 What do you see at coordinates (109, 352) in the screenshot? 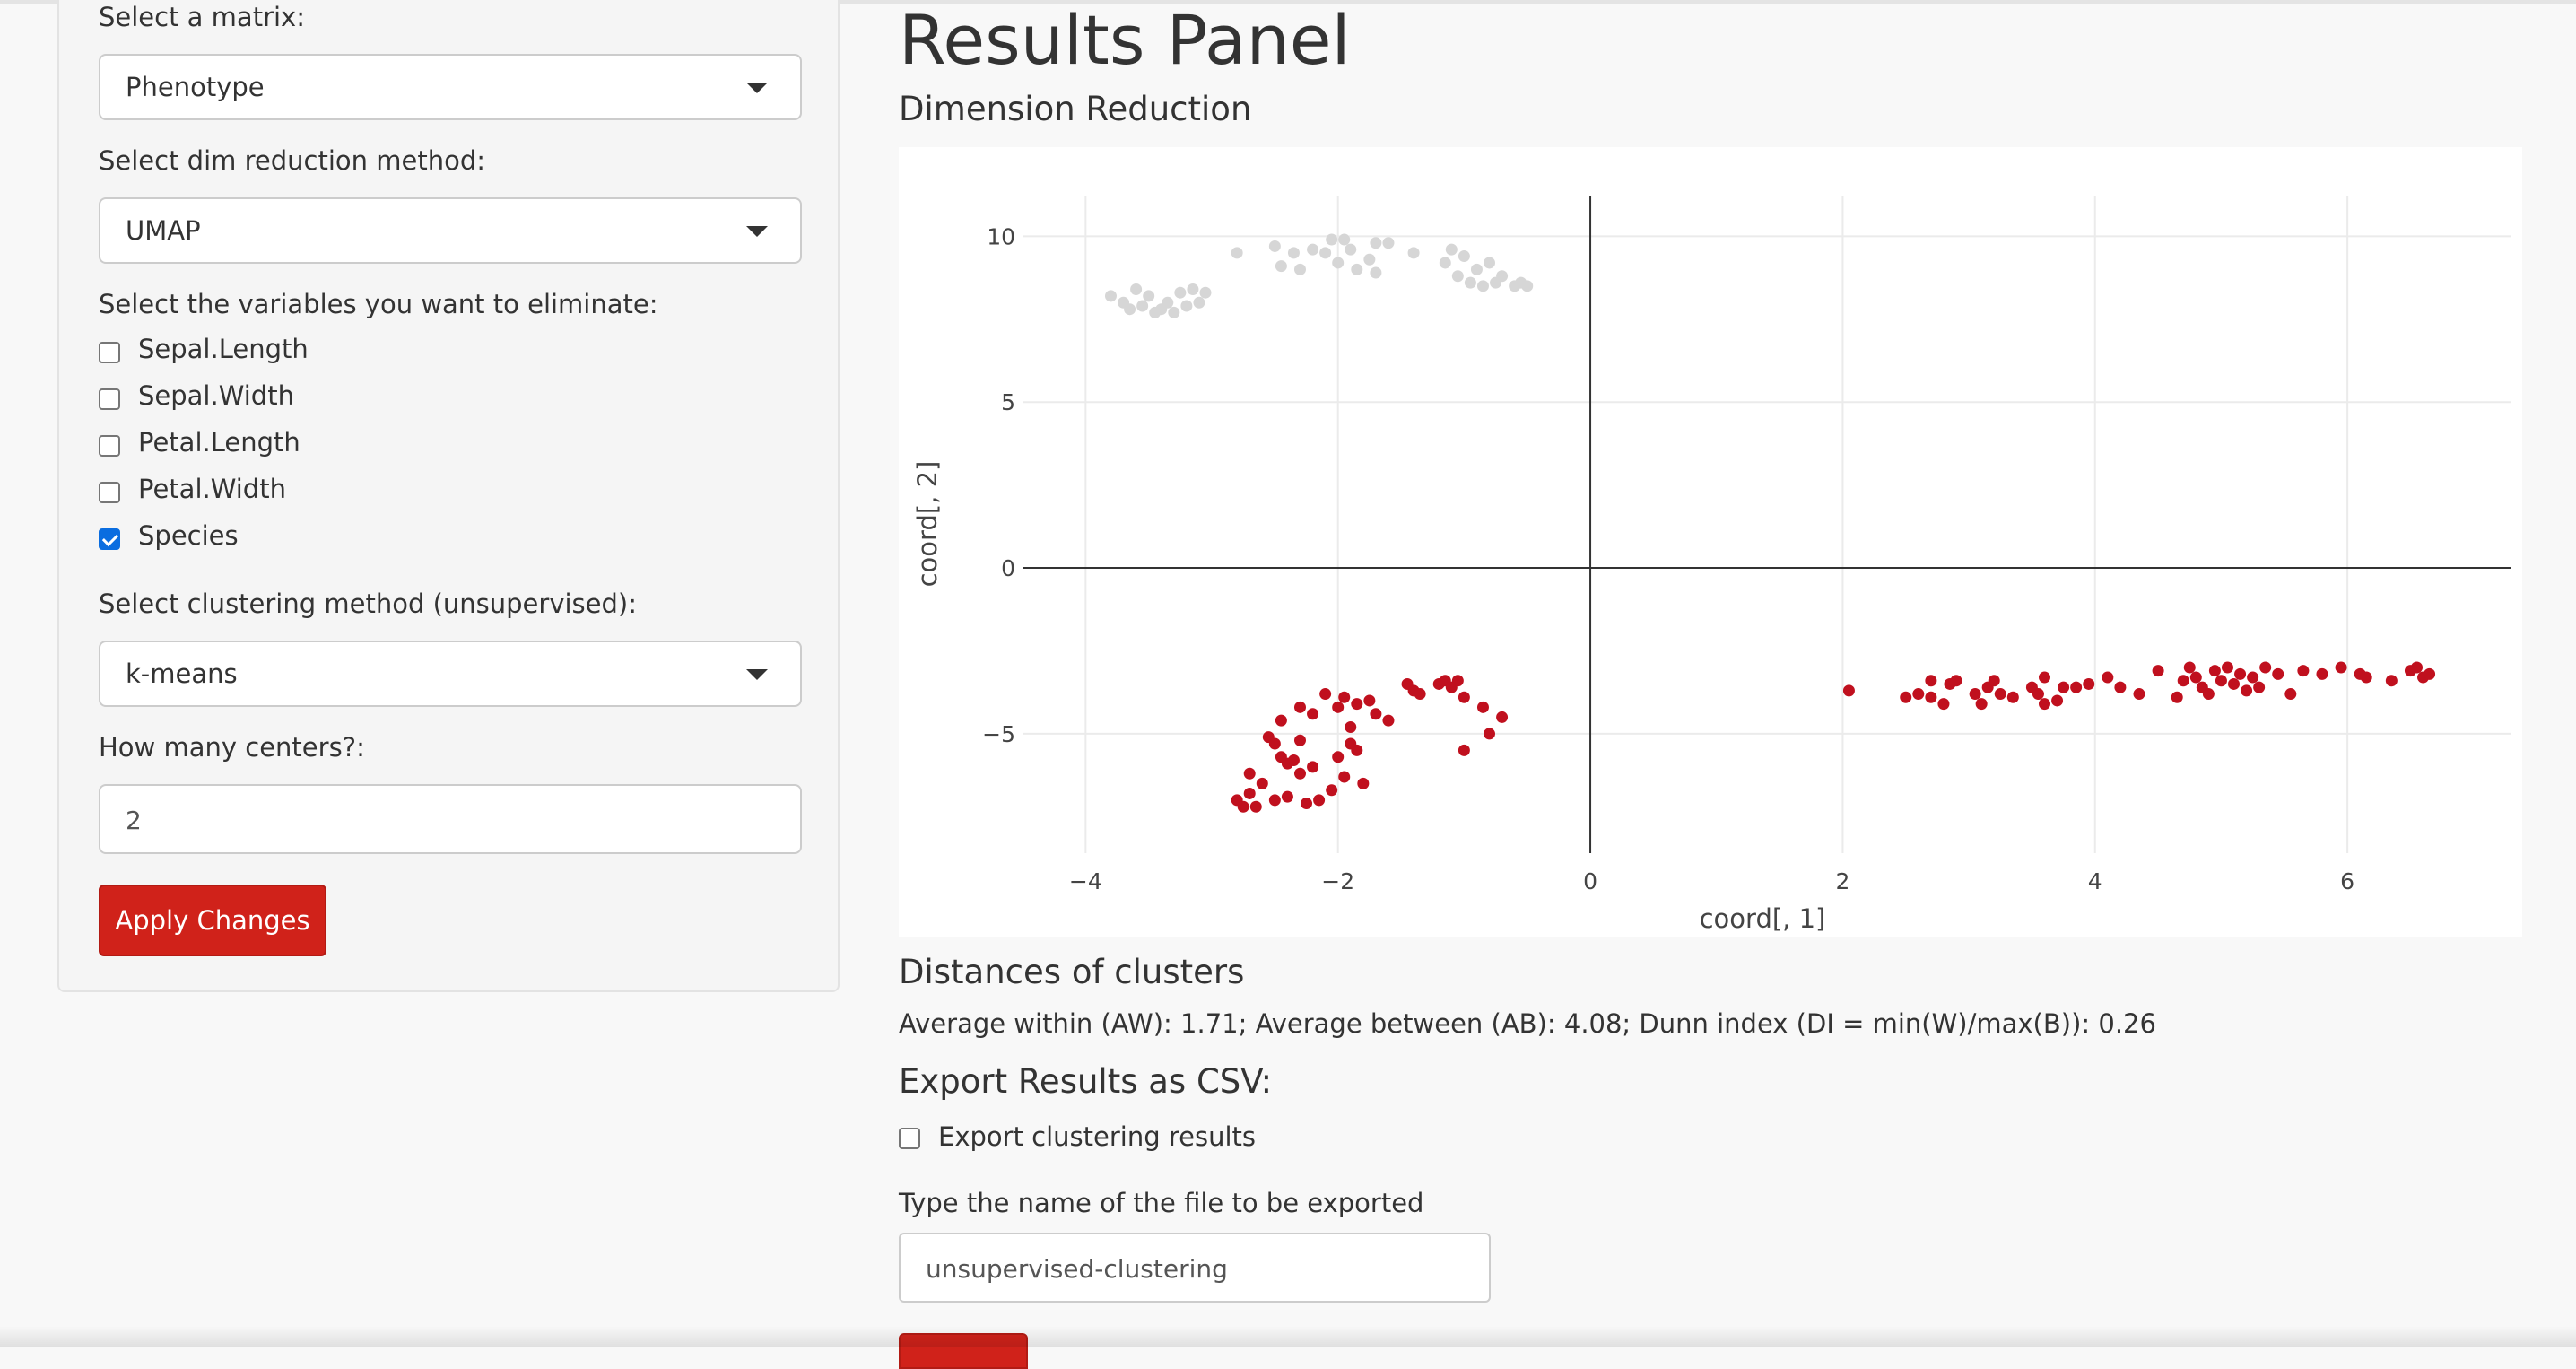
I see `checkbox-sepal-length` at bounding box center [109, 352].